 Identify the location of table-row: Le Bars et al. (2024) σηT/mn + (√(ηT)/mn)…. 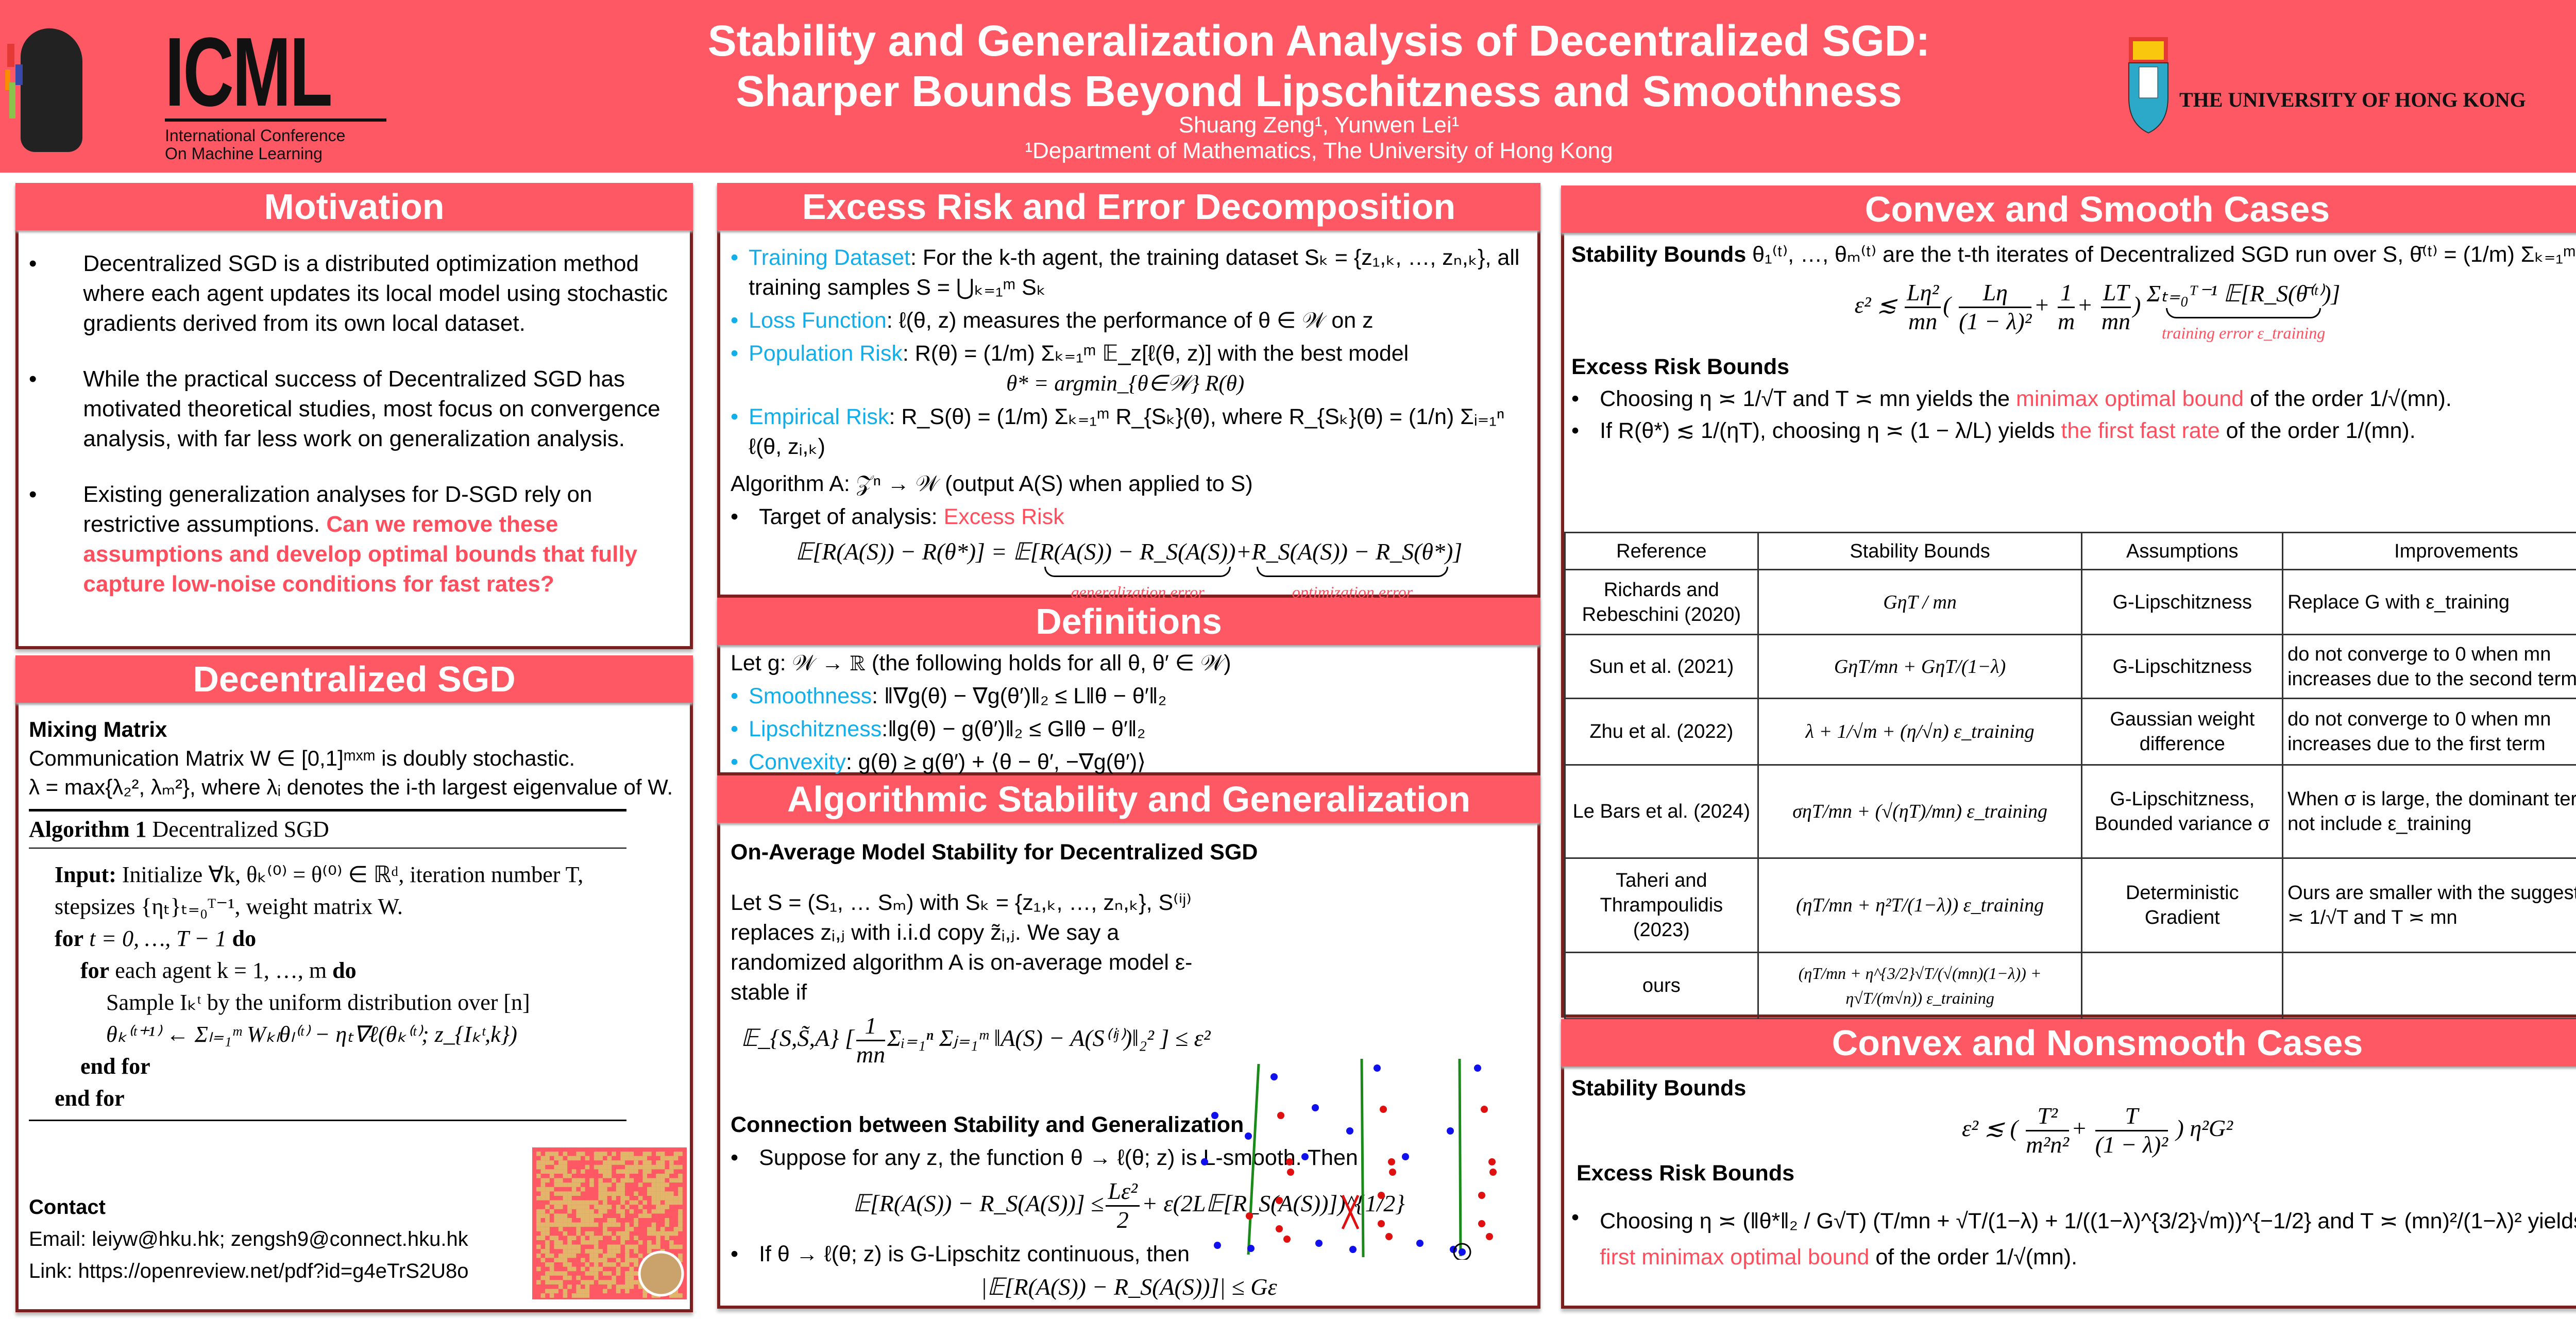
(2070, 811).